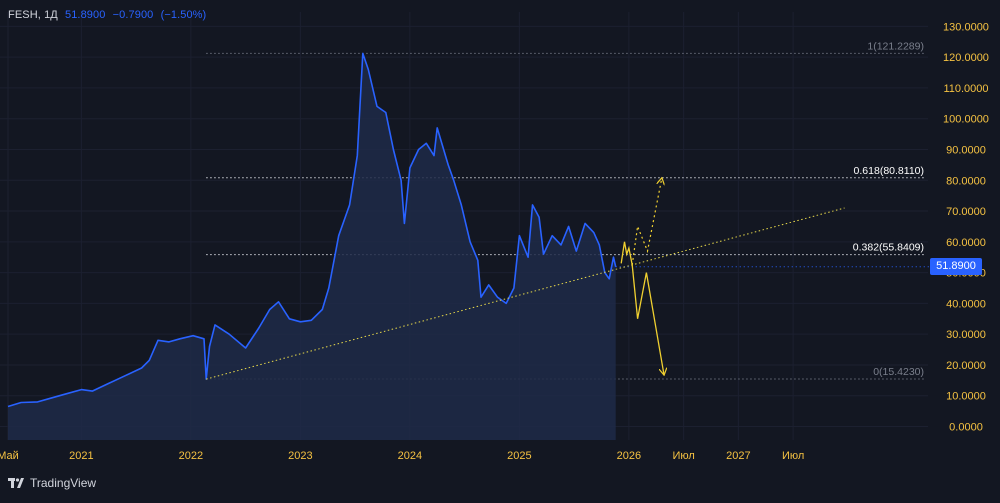  What do you see at coordinates (410, 456) in the screenshot?
I see `x-tick-label: 2024` at bounding box center [410, 456].